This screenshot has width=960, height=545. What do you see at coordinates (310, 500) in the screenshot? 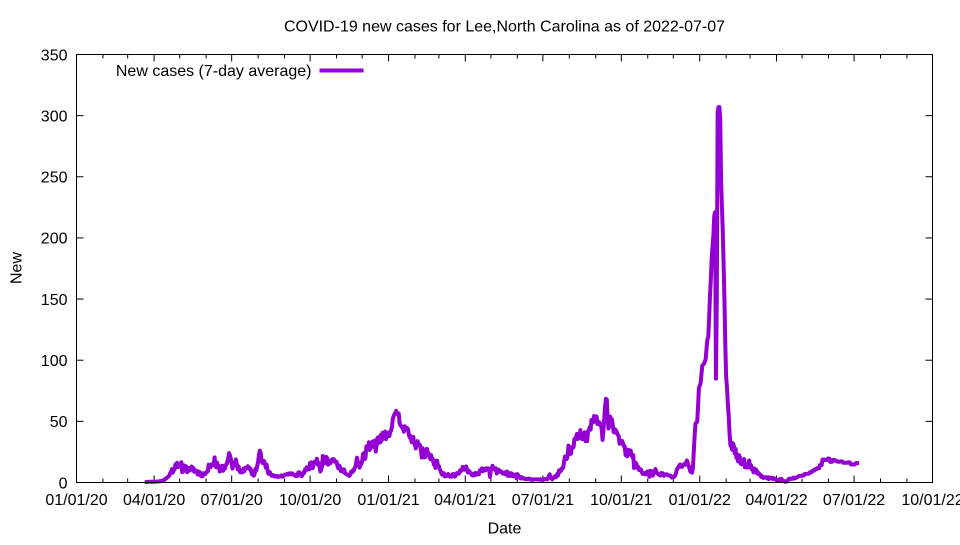
I see `x-tick-label: 10/01/20` at bounding box center [310, 500].